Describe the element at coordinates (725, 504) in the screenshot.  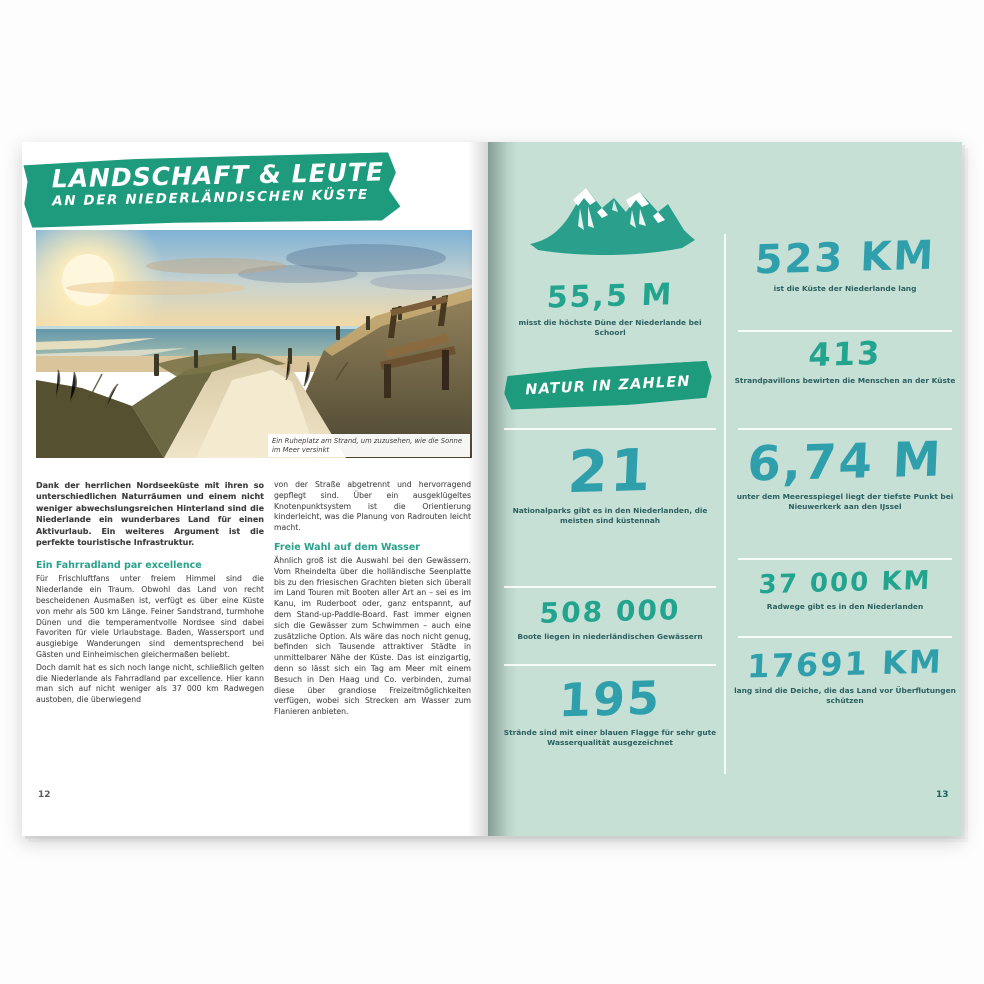
I see `column-divider` at that location.